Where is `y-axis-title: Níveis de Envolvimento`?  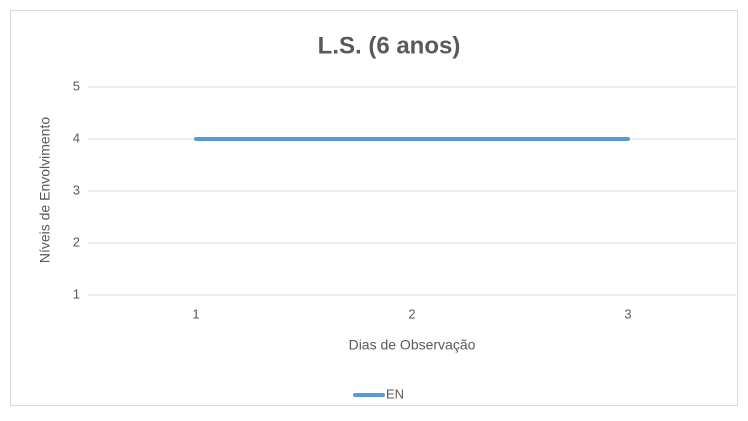
y-axis-title: Níveis de Envolvimento is located at coordinates (45, 190).